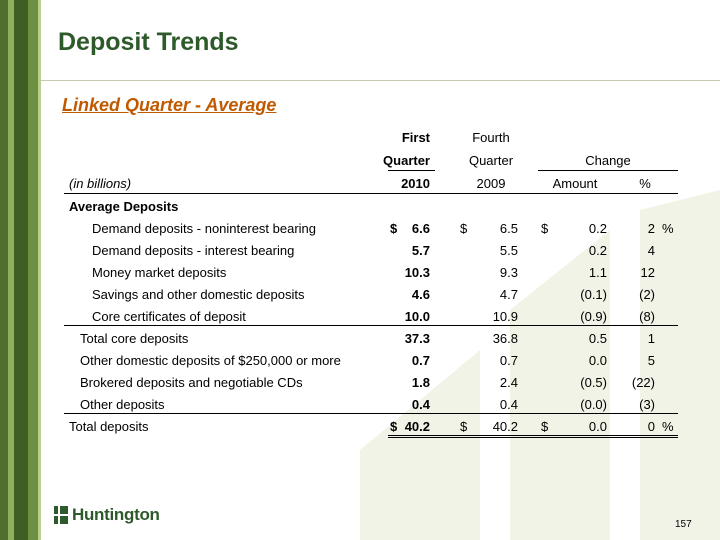  Describe the element at coordinates (651, 426) in the screenshot. I see `percent-value: 0` at that location.